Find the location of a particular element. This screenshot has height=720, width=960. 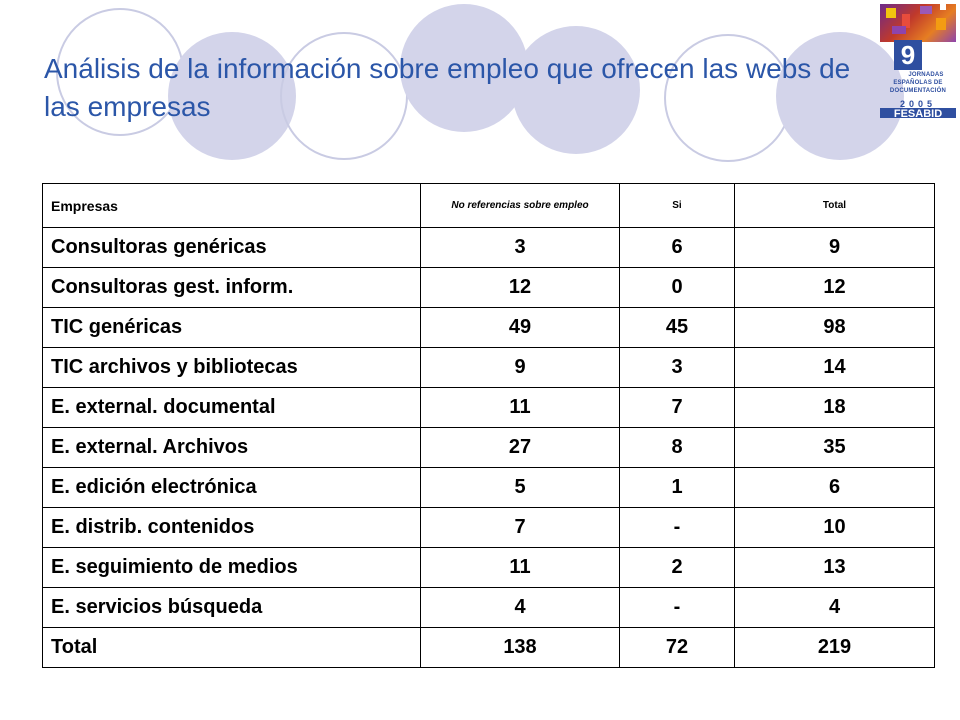

cell-total: 6 is located at coordinates (834, 487).